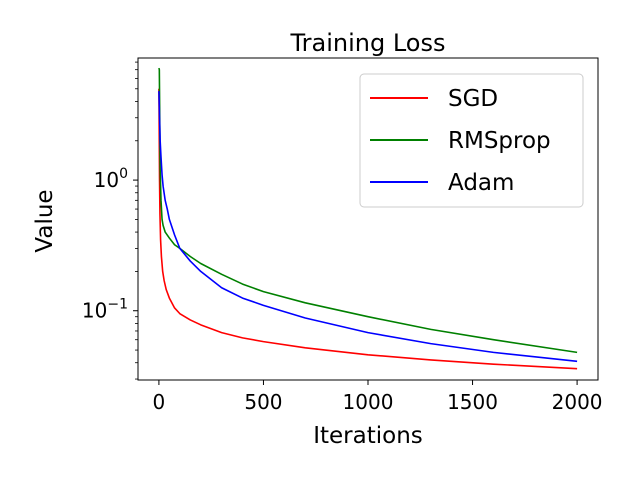 The width and height of the screenshot is (640, 480). What do you see at coordinates (45, 220) in the screenshot?
I see `y-axis-label: Value` at bounding box center [45, 220].